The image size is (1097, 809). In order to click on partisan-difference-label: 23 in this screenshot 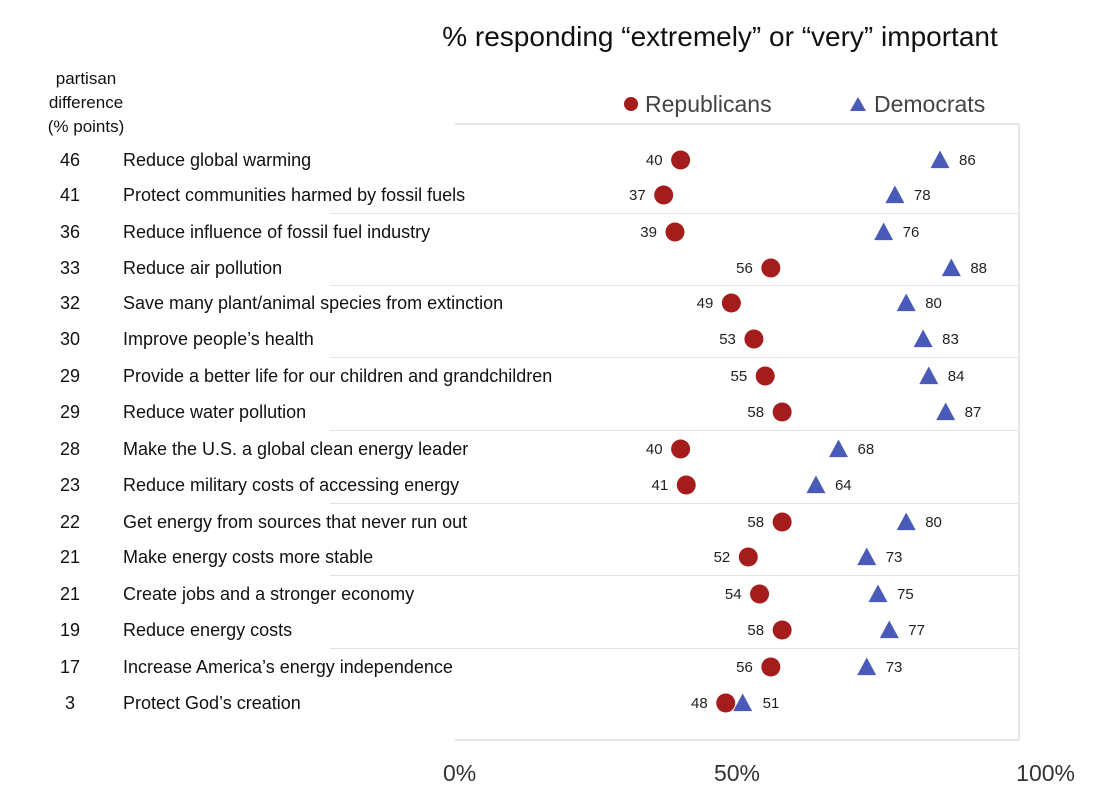, I will do `click(70, 485)`.